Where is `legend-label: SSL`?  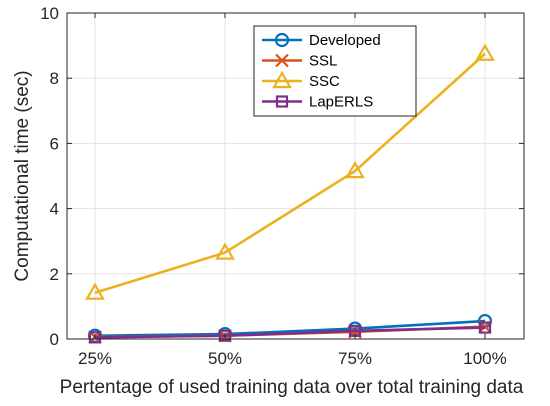
legend-label: SSL is located at coordinates (323, 61).